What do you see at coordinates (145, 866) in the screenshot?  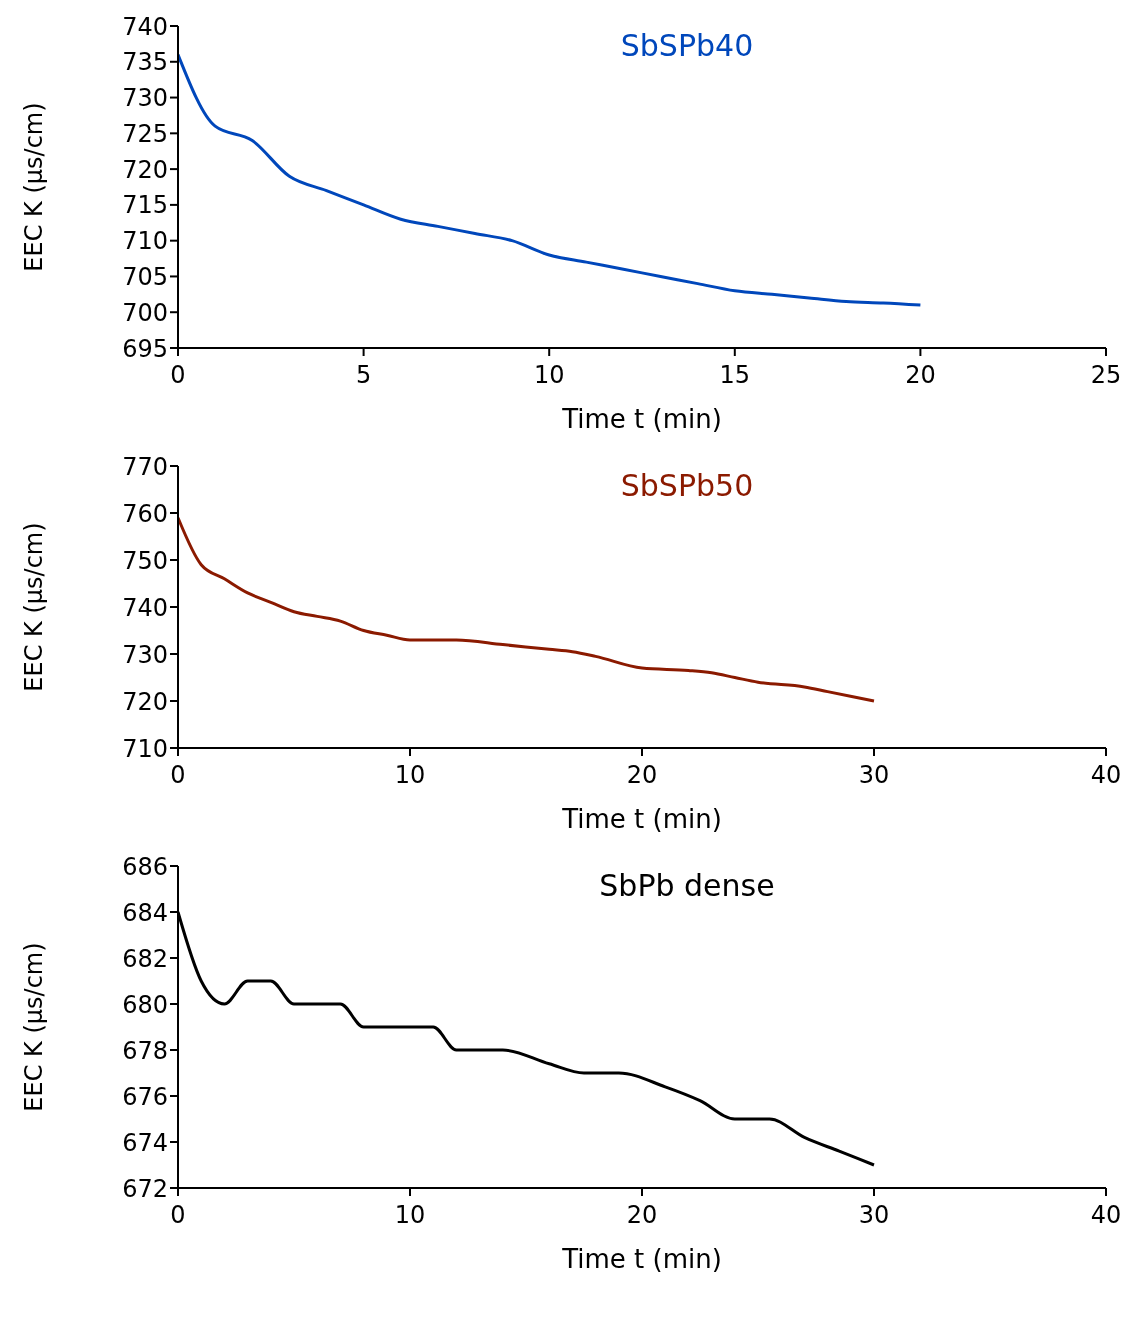 I see `y-tick-label: 686` at bounding box center [145, 866].